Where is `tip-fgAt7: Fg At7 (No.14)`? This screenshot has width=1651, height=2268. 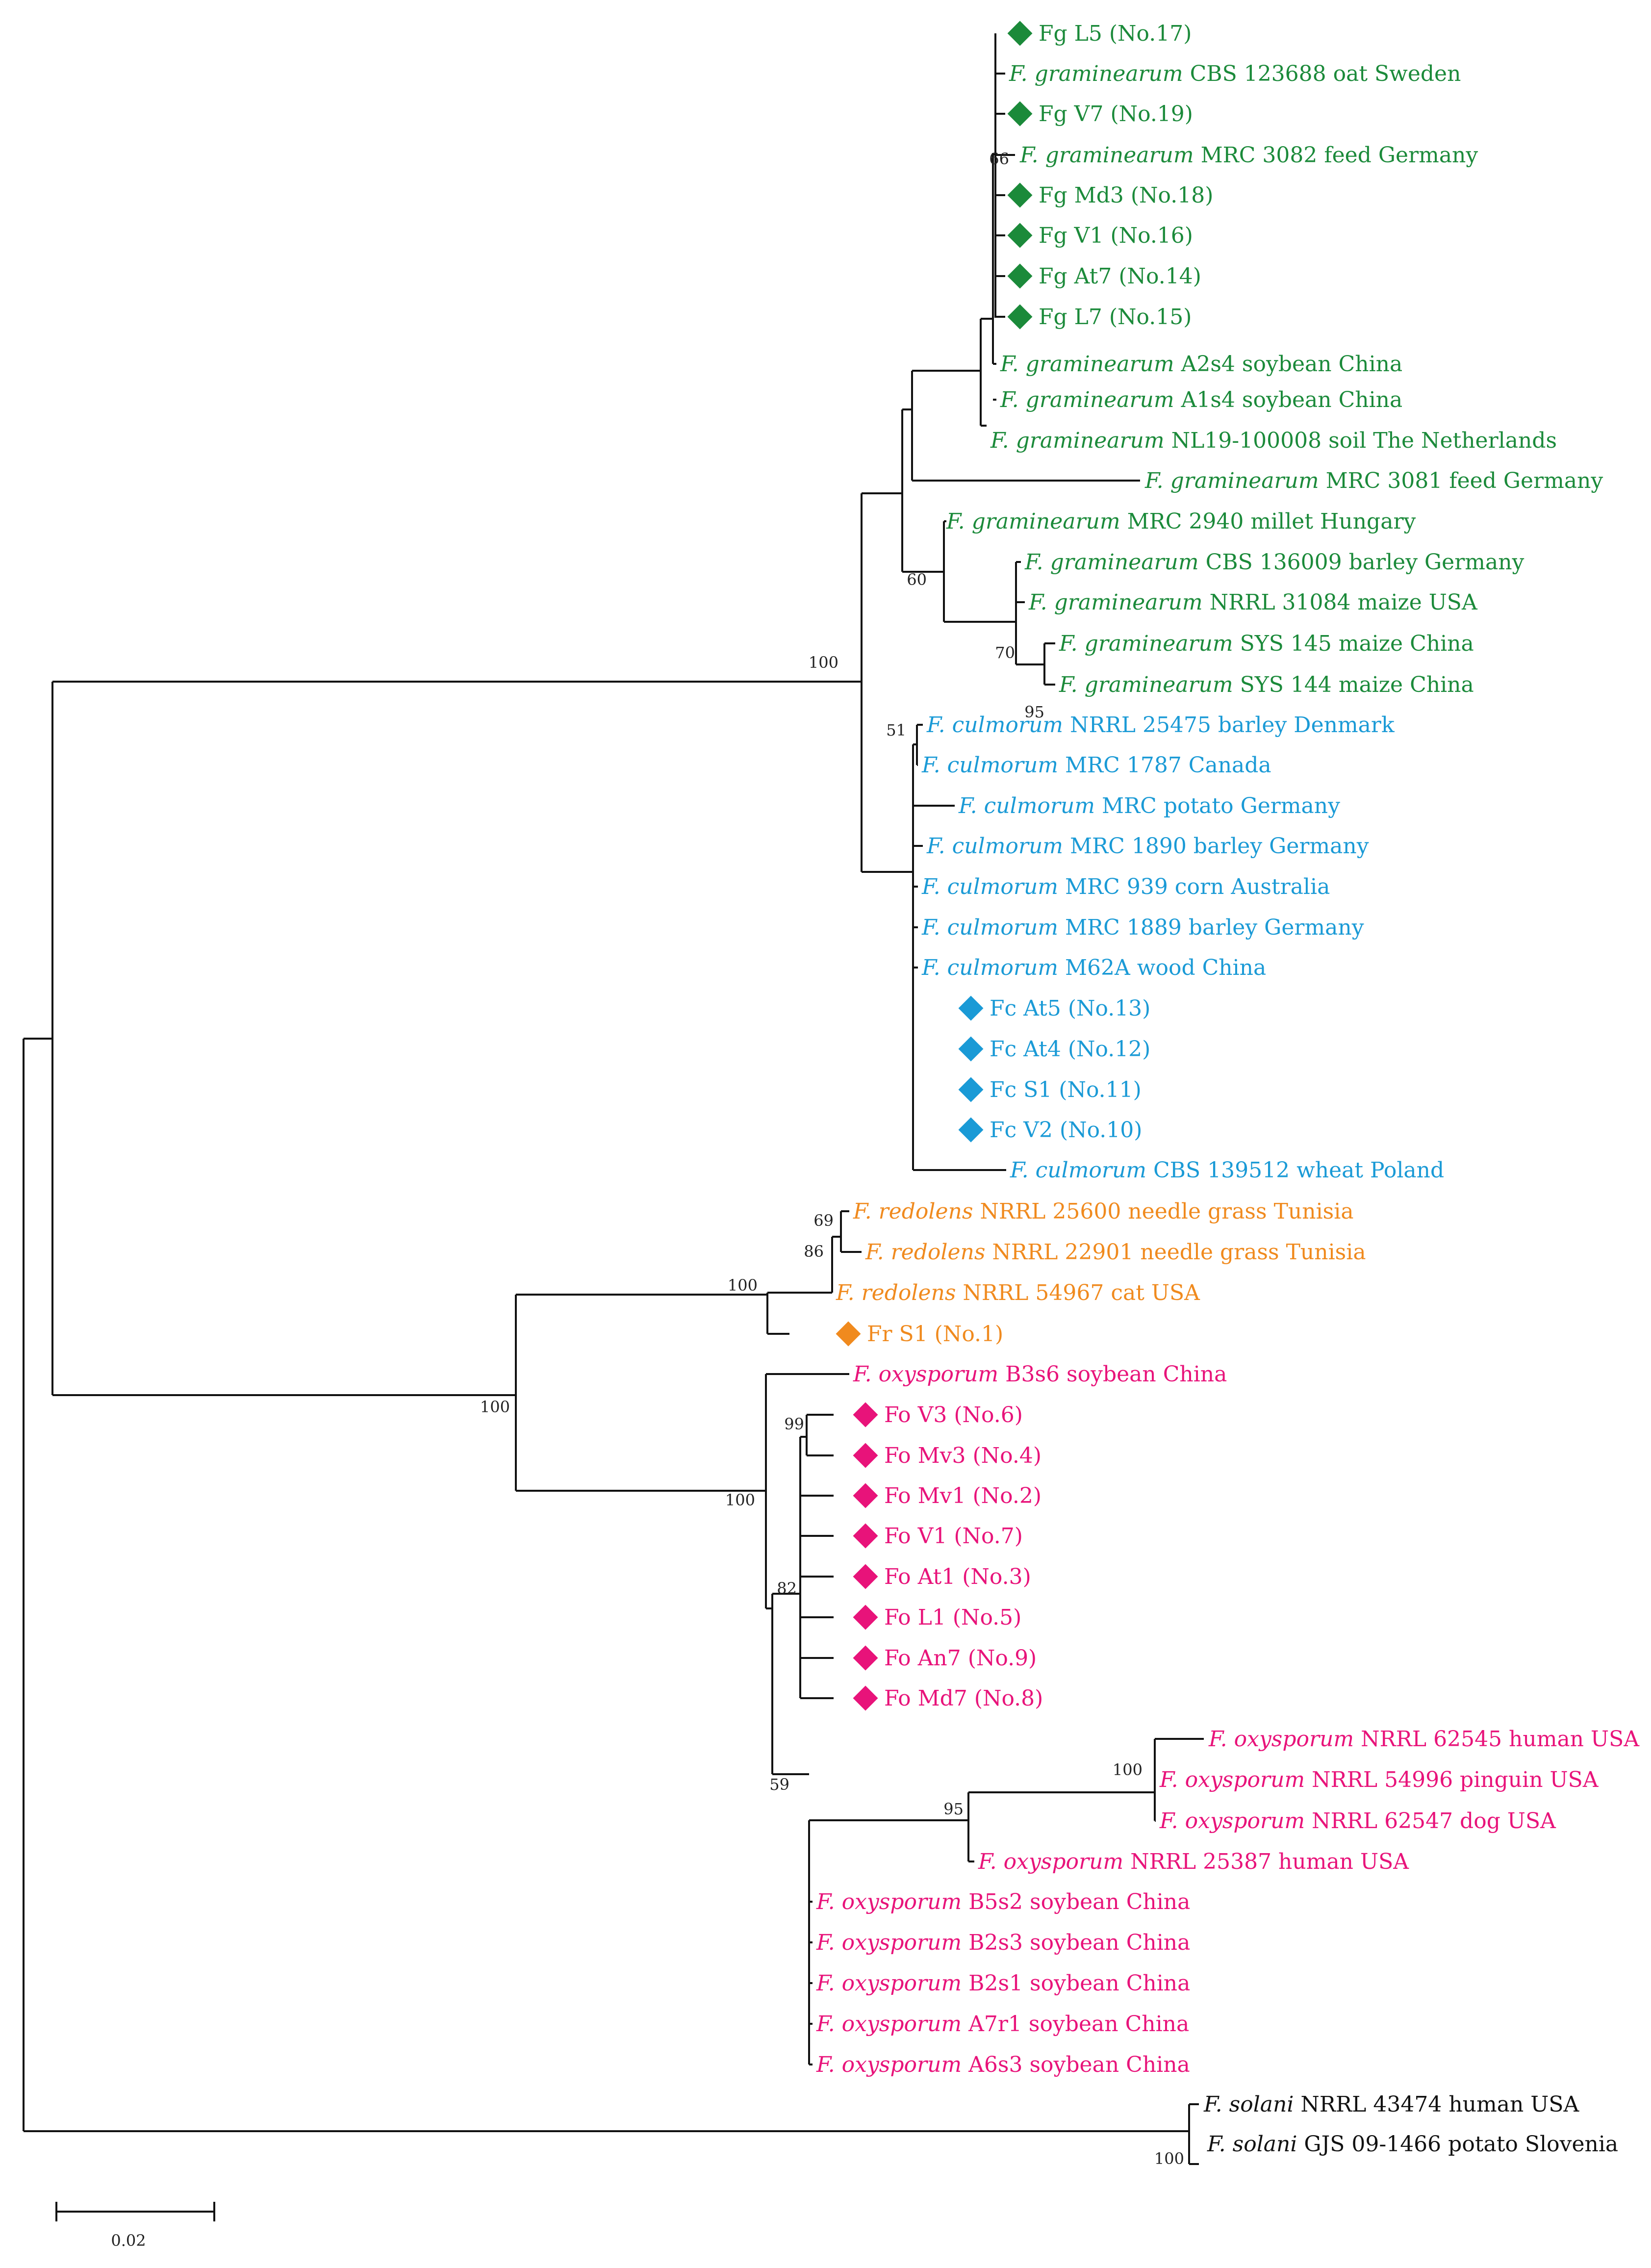
tip-fgAt7: Fg At7 (No.14) is located at coordinates (1104, 276).